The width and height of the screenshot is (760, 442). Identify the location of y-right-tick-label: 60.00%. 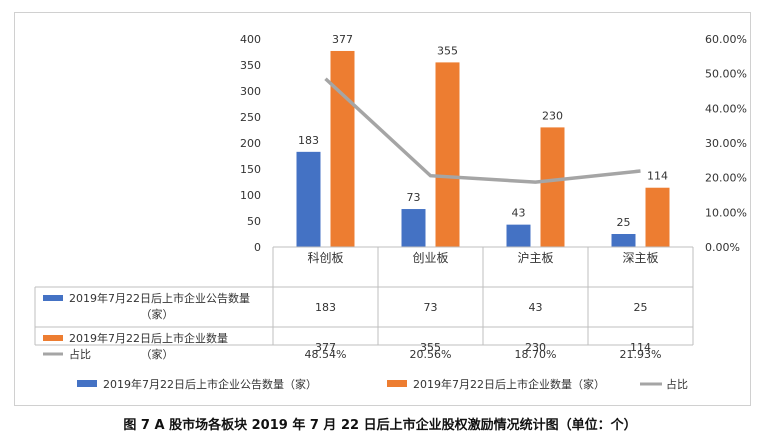
(726, 39).